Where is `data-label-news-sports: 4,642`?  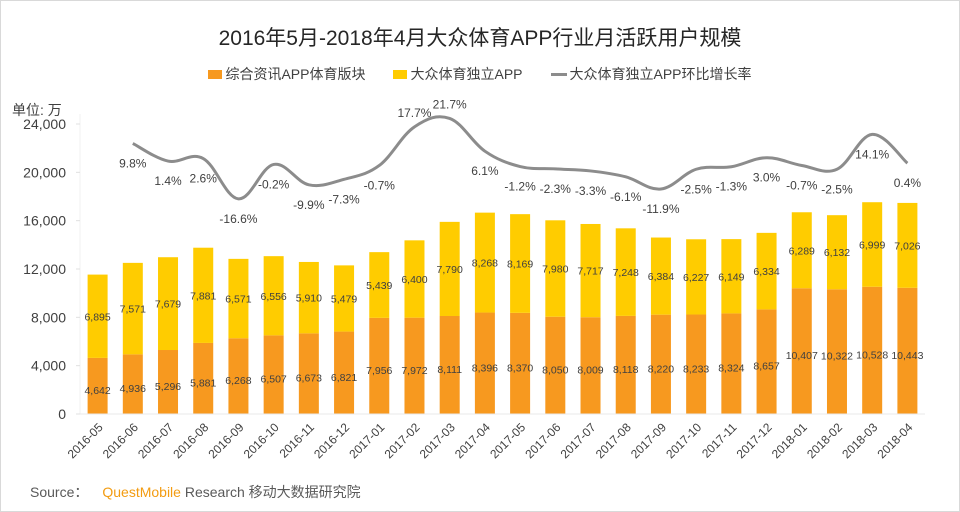
data-label-news-sports: 4,642 is located at coordinates (97, 391).